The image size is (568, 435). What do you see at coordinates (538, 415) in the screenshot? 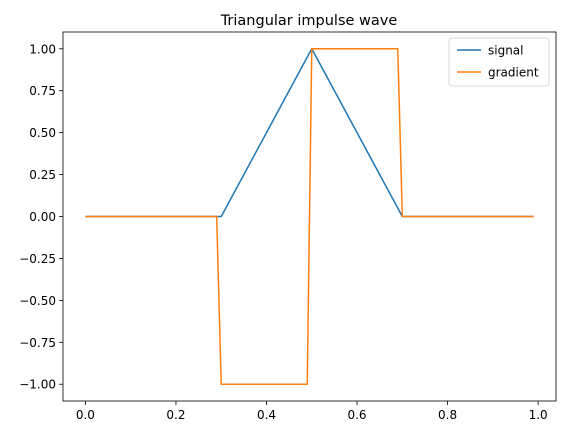
I see `x-tick-label: 1.0` at bounding box center [538, 415].